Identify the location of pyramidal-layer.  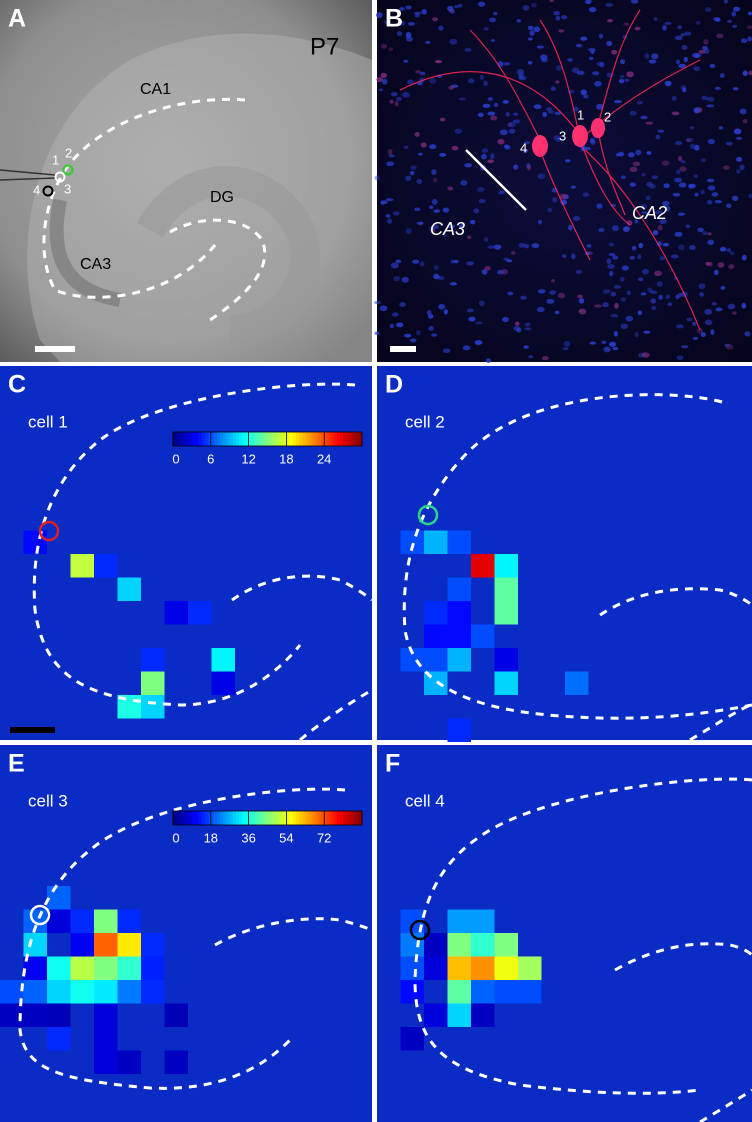
(144, 198).